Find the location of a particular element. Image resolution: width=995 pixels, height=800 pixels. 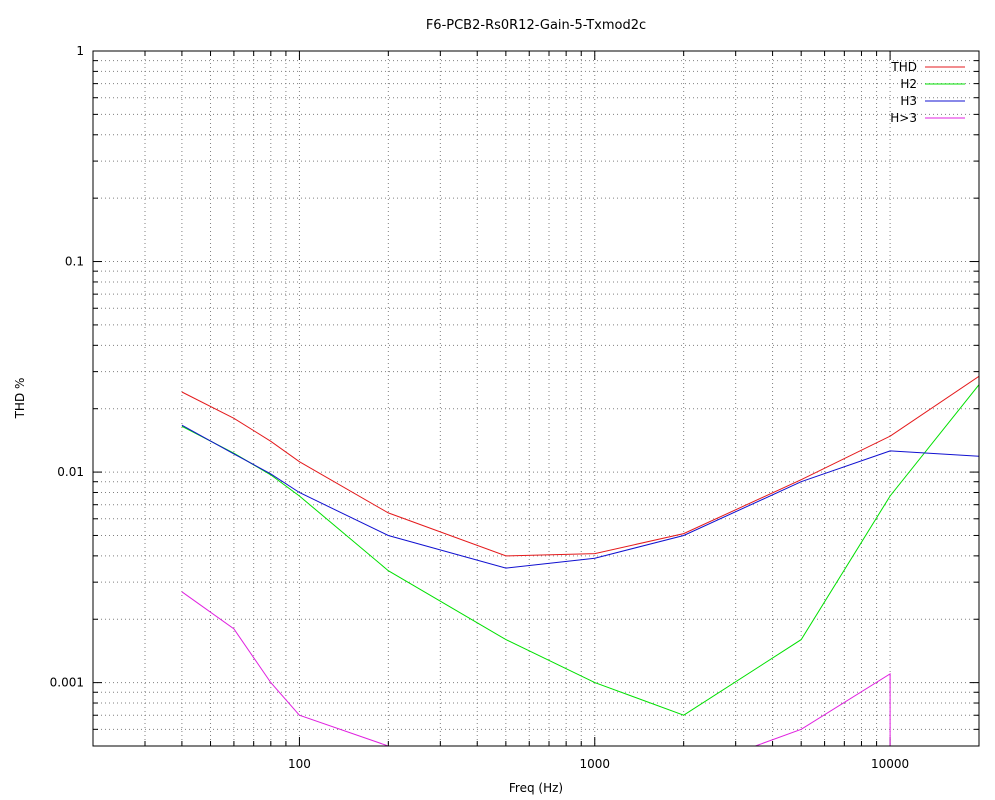

y-tick-label: 0.001 is located at coordinates (67, 683).